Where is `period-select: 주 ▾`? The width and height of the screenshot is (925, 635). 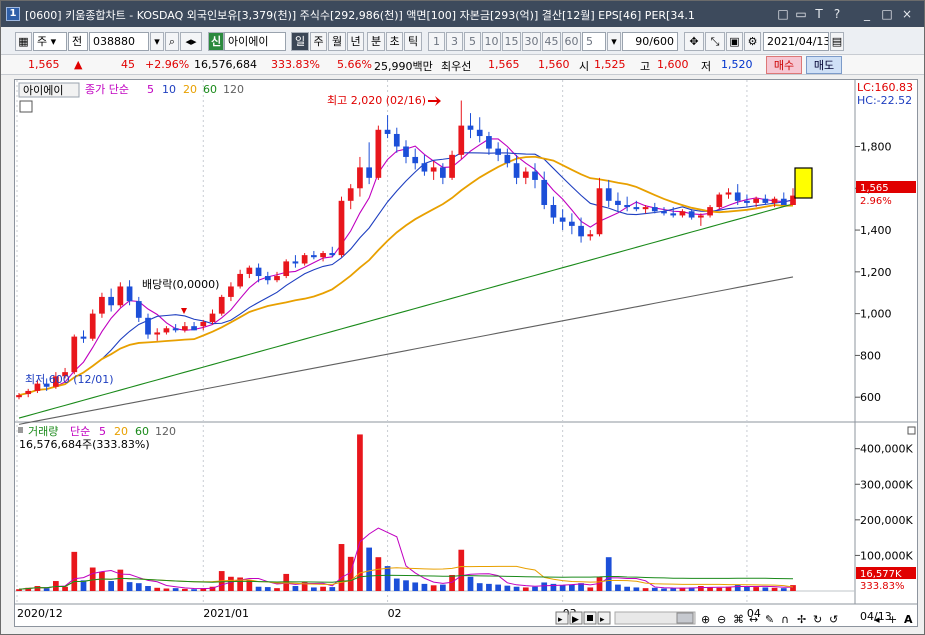
period-select: 주 ▾ is located at coordinates (50, 41).